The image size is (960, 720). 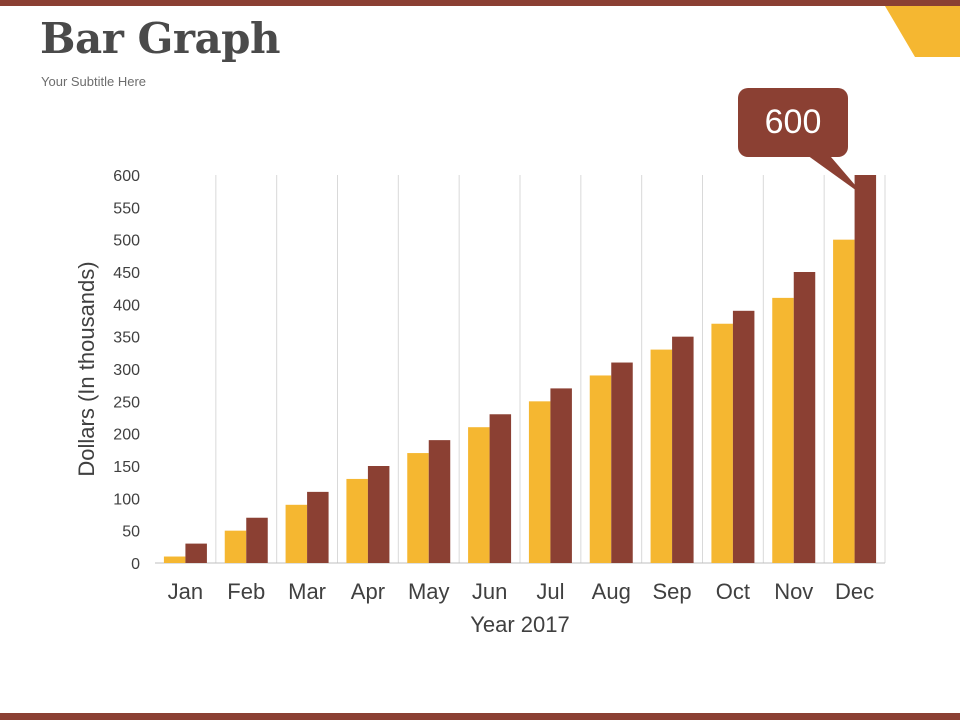 I want to click on y-tick-label: 450, so click(x=126, y=273).